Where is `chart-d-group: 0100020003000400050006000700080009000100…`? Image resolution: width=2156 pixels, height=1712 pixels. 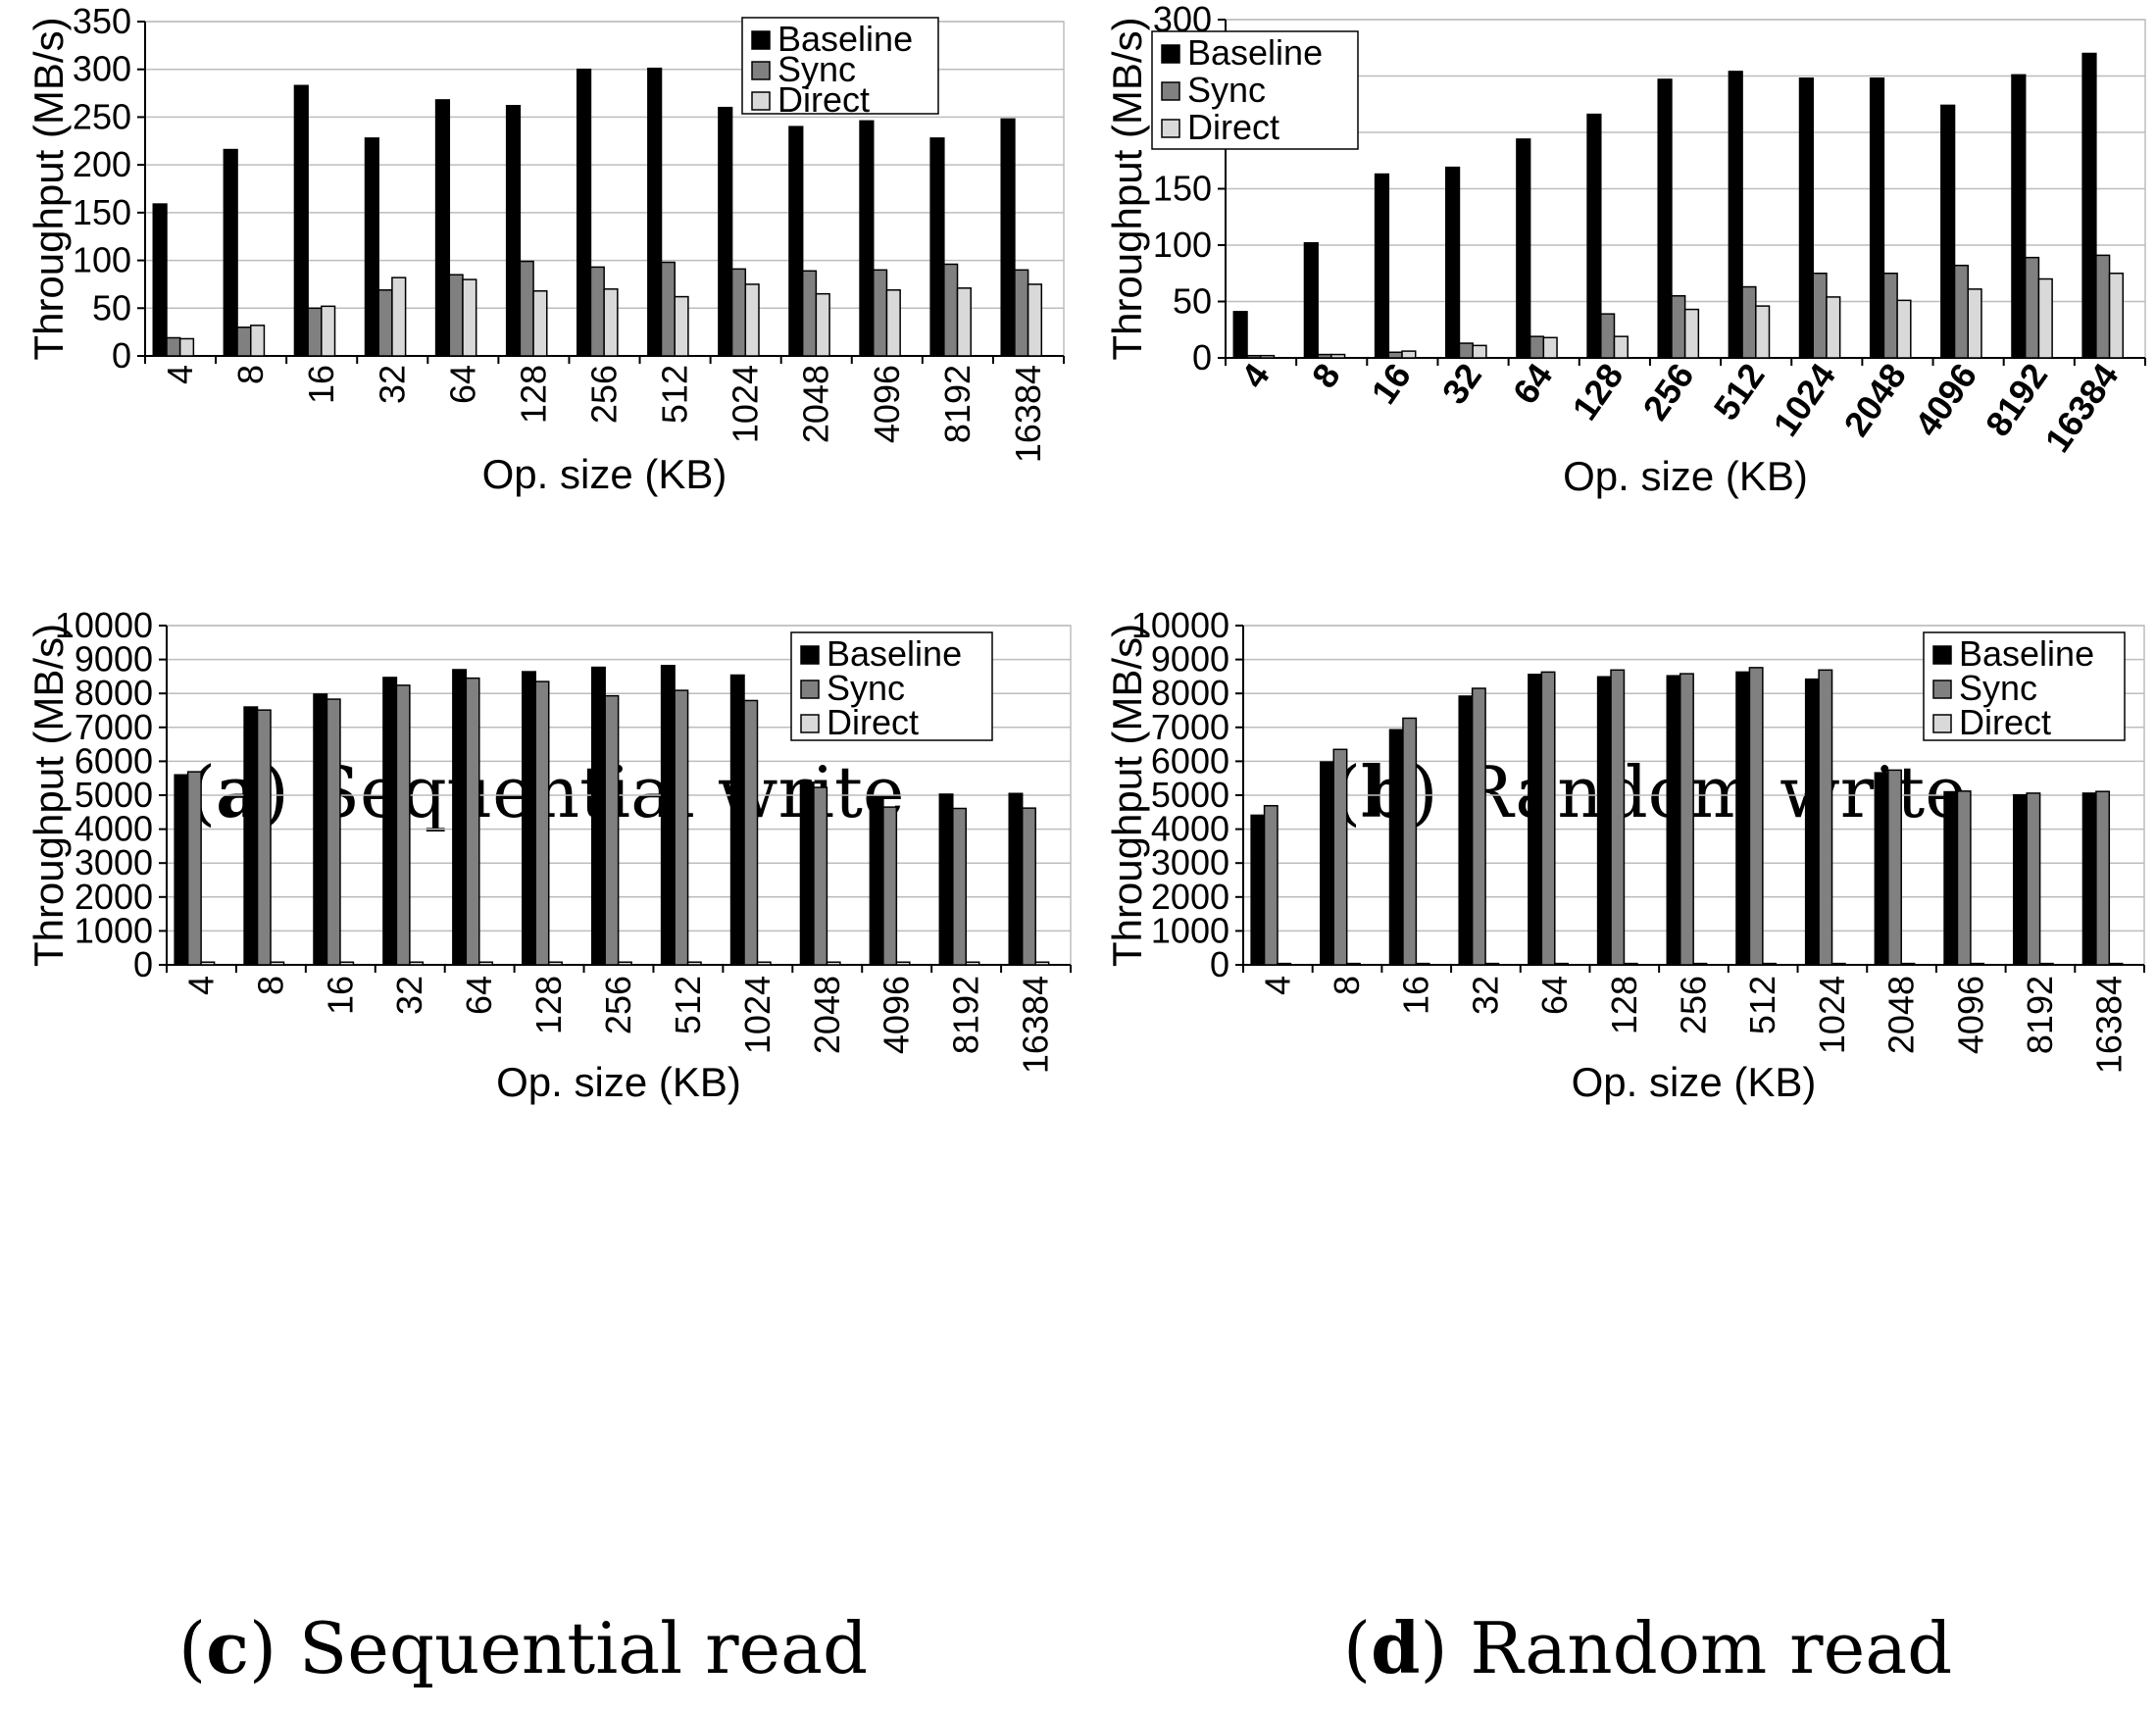 chart-d-group: 0100020003000400050006000700080009000100… is located at coordinates (1624, 855).